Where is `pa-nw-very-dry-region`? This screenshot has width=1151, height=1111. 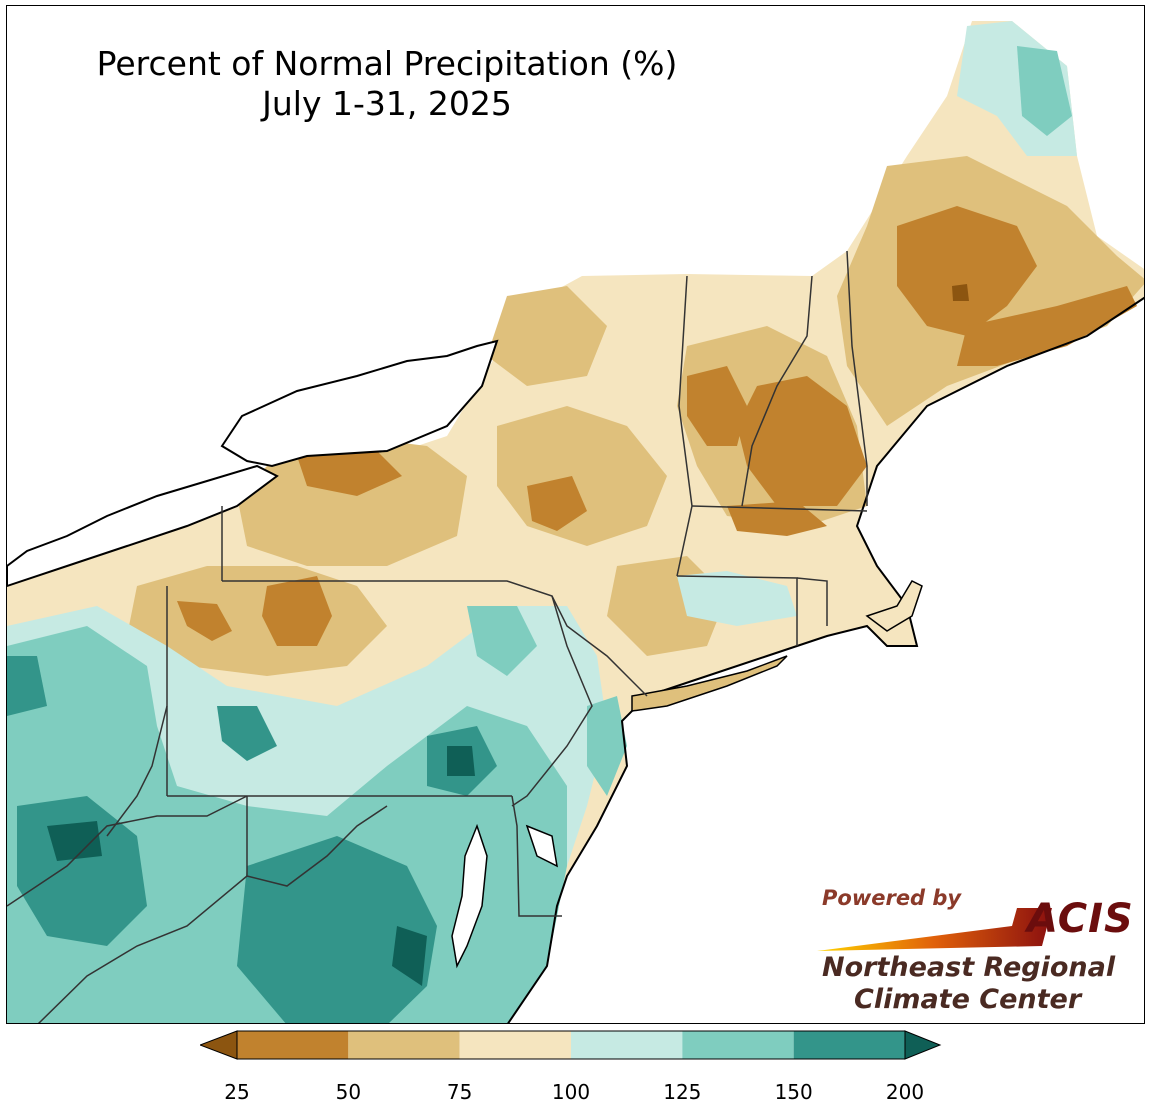 pa-nw-very-dry-region is located at coordinates (204, 621).